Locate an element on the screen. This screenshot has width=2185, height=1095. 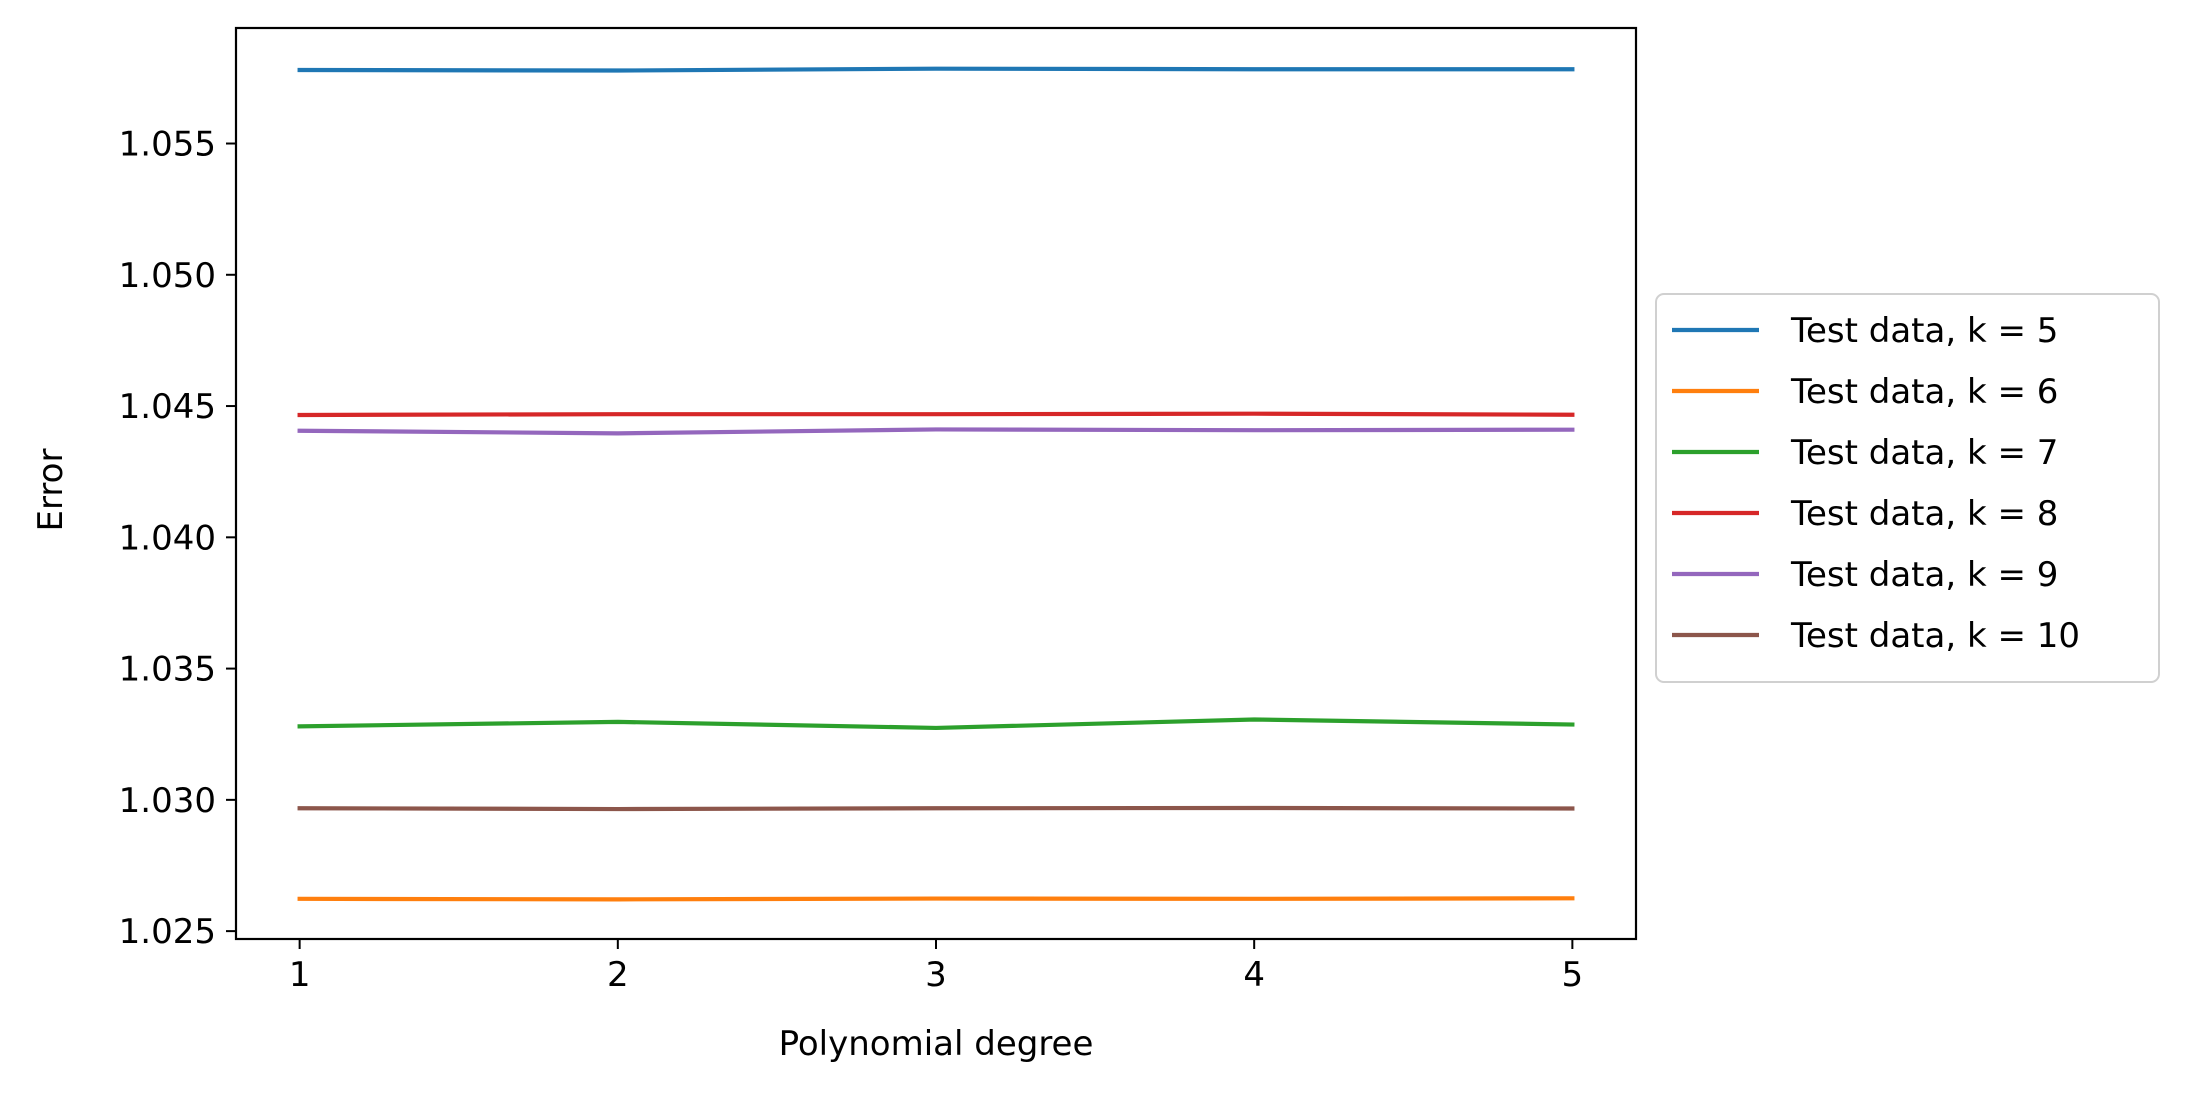
x-tick-label: 5 is located at coordinates (1573, 975).